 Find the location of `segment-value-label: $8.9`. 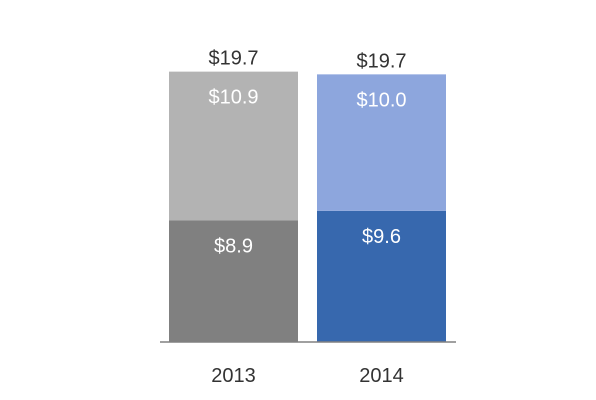

segment-value-label: $8.9 is located at coordinates (233, 246).